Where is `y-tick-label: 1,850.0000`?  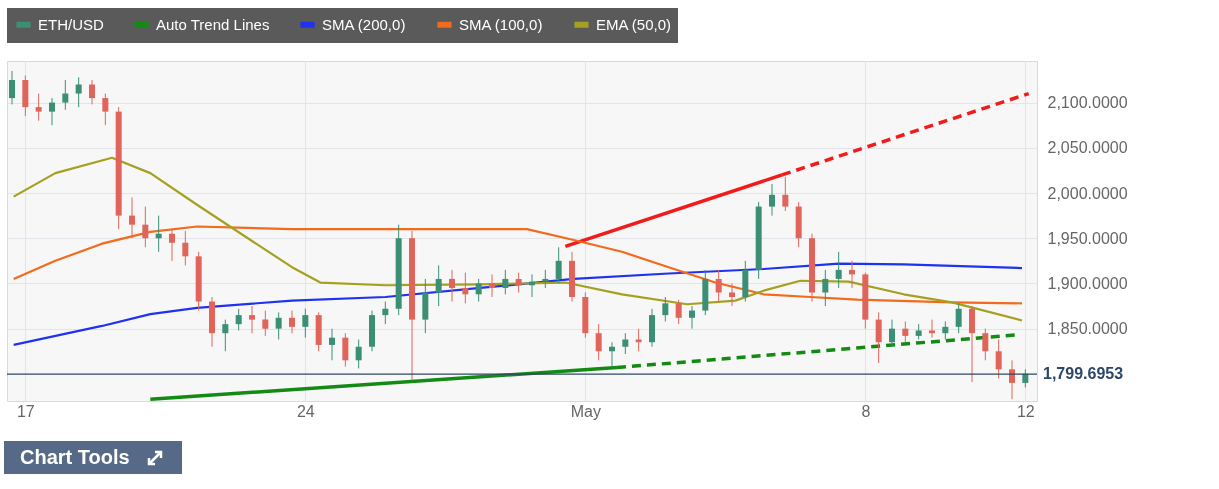
y-tick-label: 1,850.0000 is located at coordinates (1087, 329).